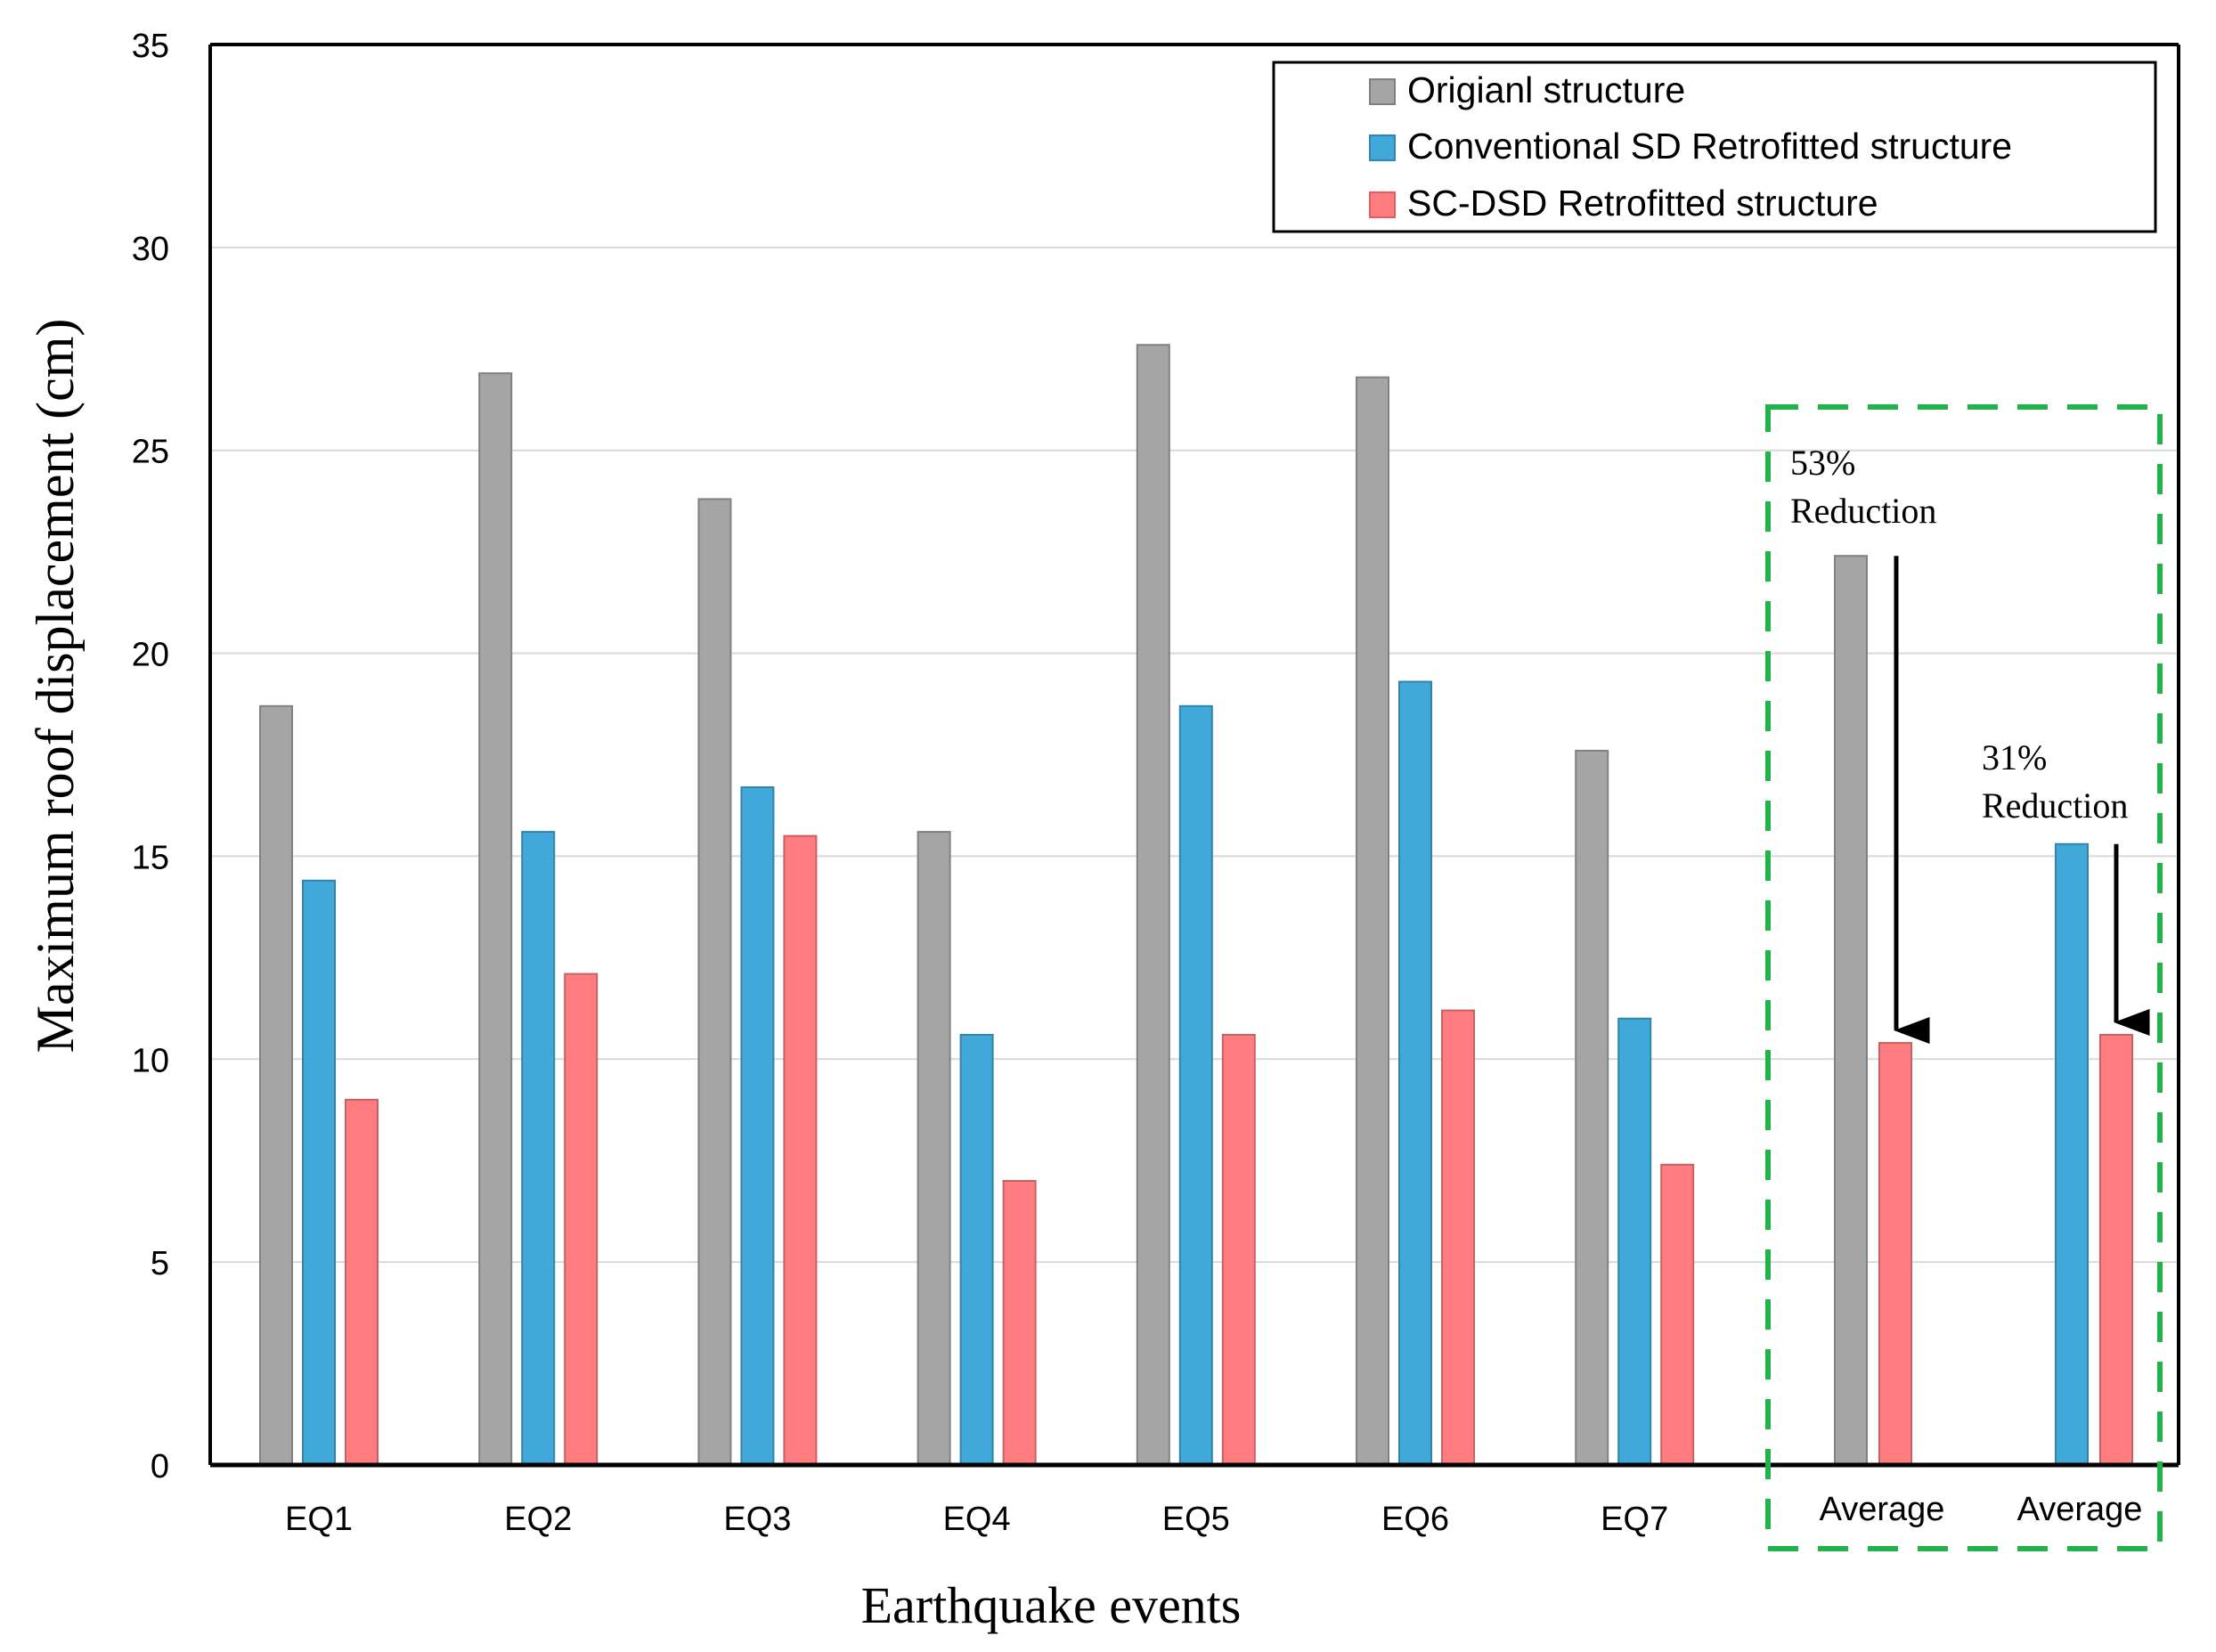  What do you see at coordinates (1634, 1519) in the screenshot?
I see `x-tick-label: EQ7` at bounding box center [1634, 1519].